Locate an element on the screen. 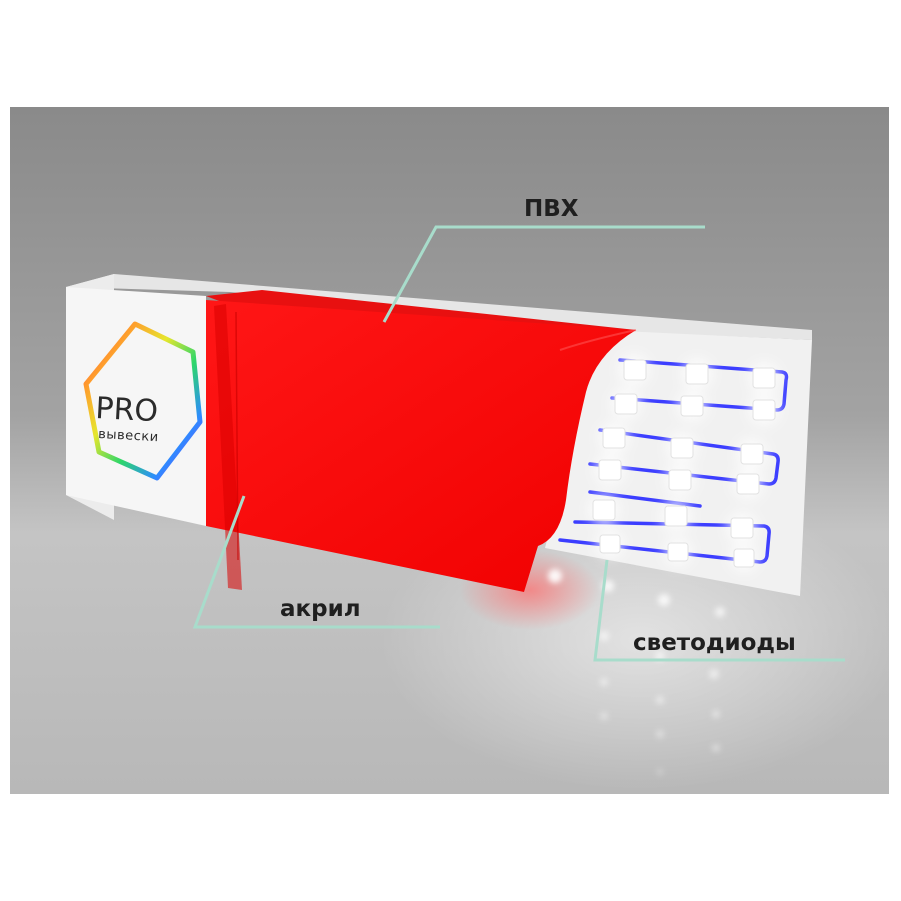 This screenshot has height=901, width=901. sign-box-front is located at coordinates (136, 406).